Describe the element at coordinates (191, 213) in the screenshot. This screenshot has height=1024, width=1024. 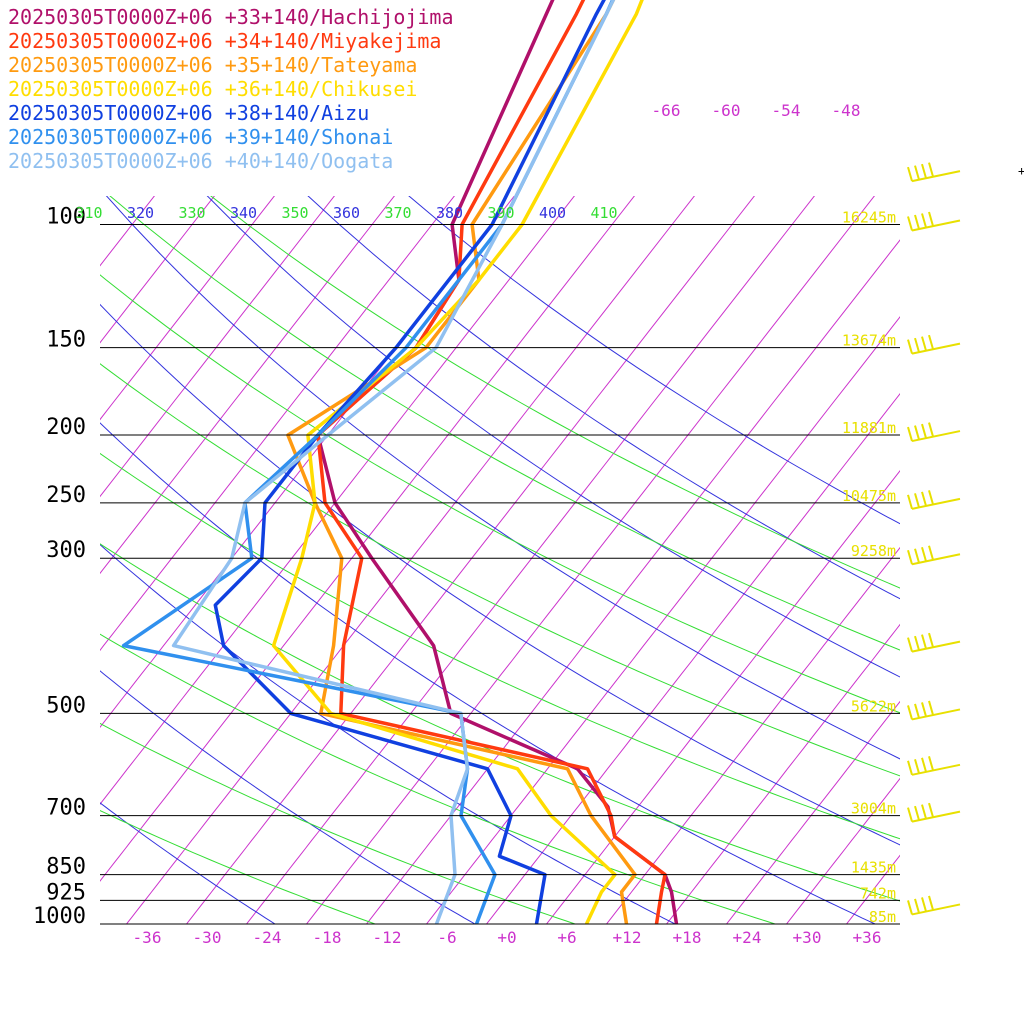
I see `theta-label: 330` at that location.